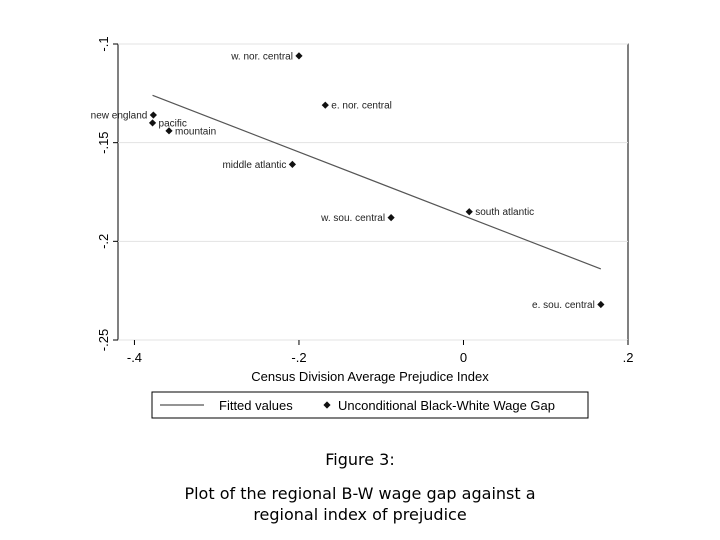 This screenshot has height=540, width=720. I want to click on point-label: w. sou. central, so click(352, 218).